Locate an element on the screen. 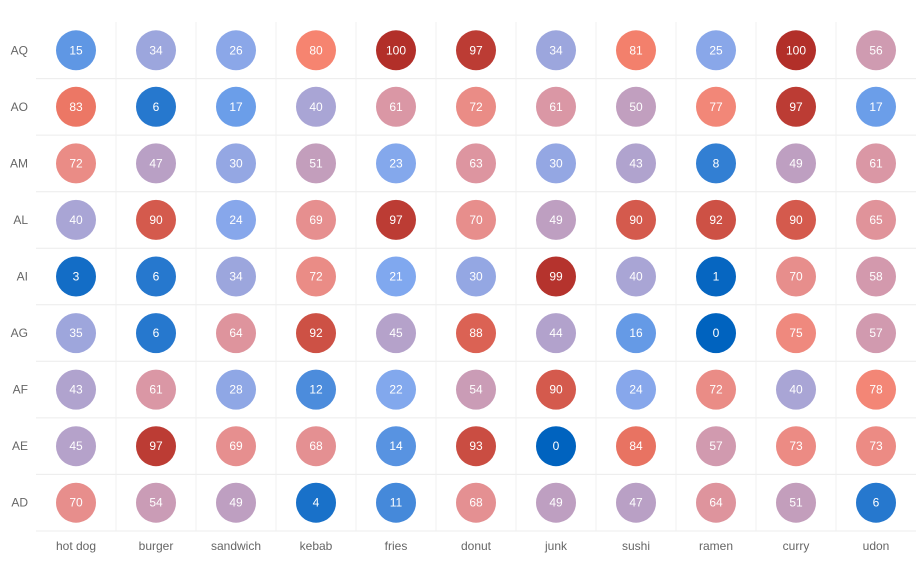 Image resolution: width=923 pixels, height=574 pixels. x-tick-label: burger is located at coordinates (156, 546).